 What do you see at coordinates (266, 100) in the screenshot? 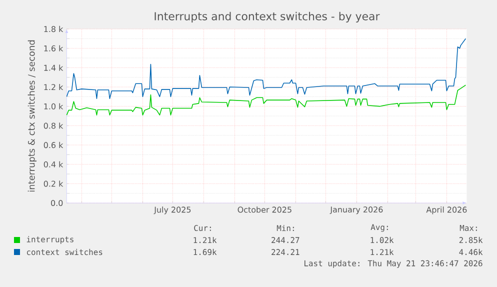
I see `line-series` at bounding box center [266, 100].